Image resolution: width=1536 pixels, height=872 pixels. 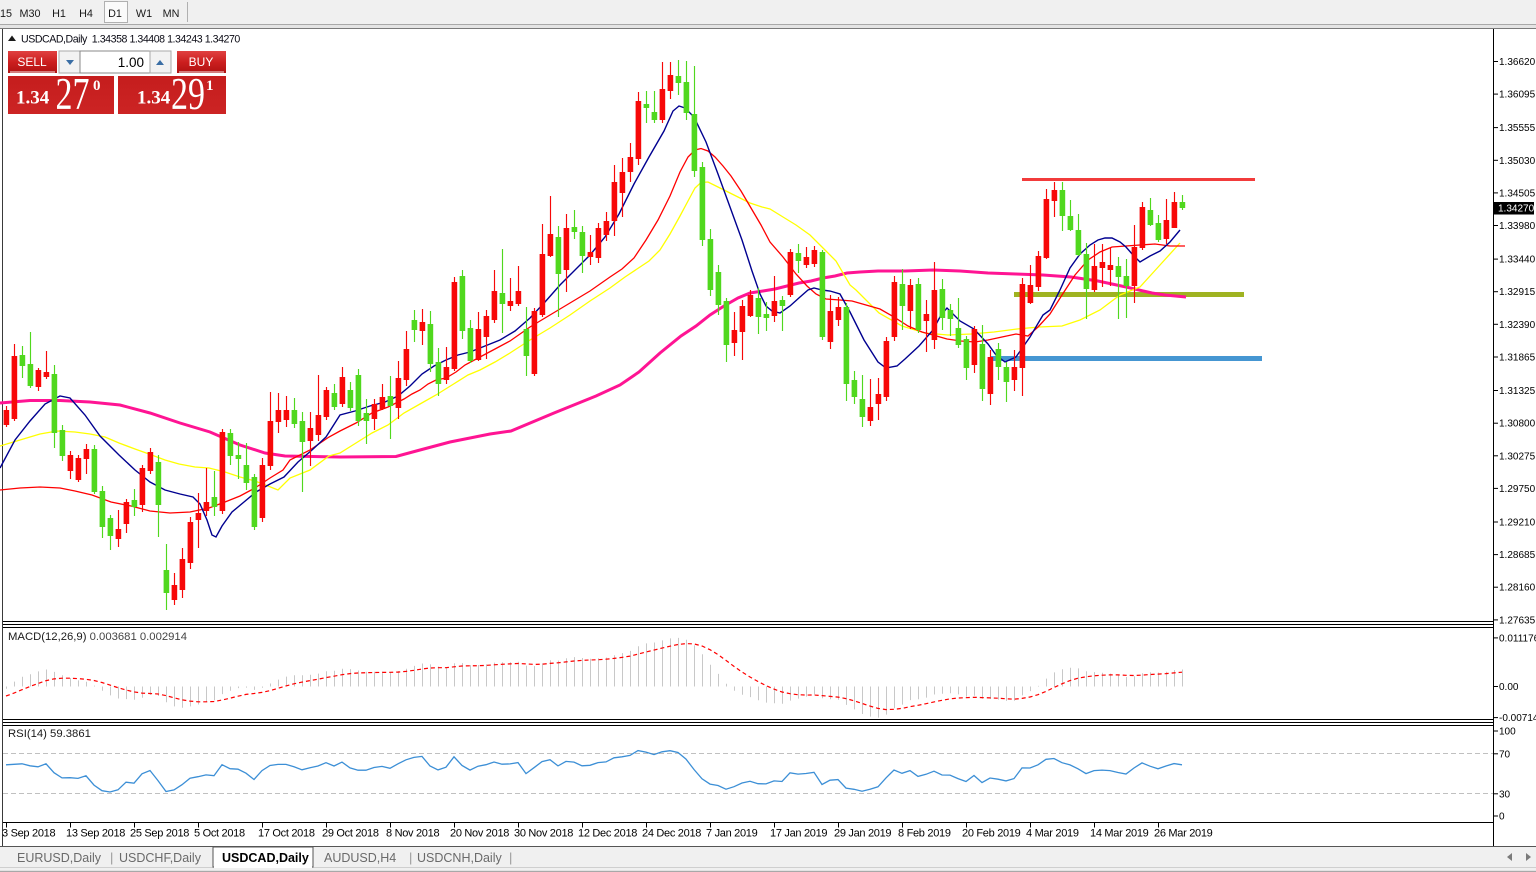 I want to click on svg-text: RSI(14) 59.3861, so click(x=49, y=734).